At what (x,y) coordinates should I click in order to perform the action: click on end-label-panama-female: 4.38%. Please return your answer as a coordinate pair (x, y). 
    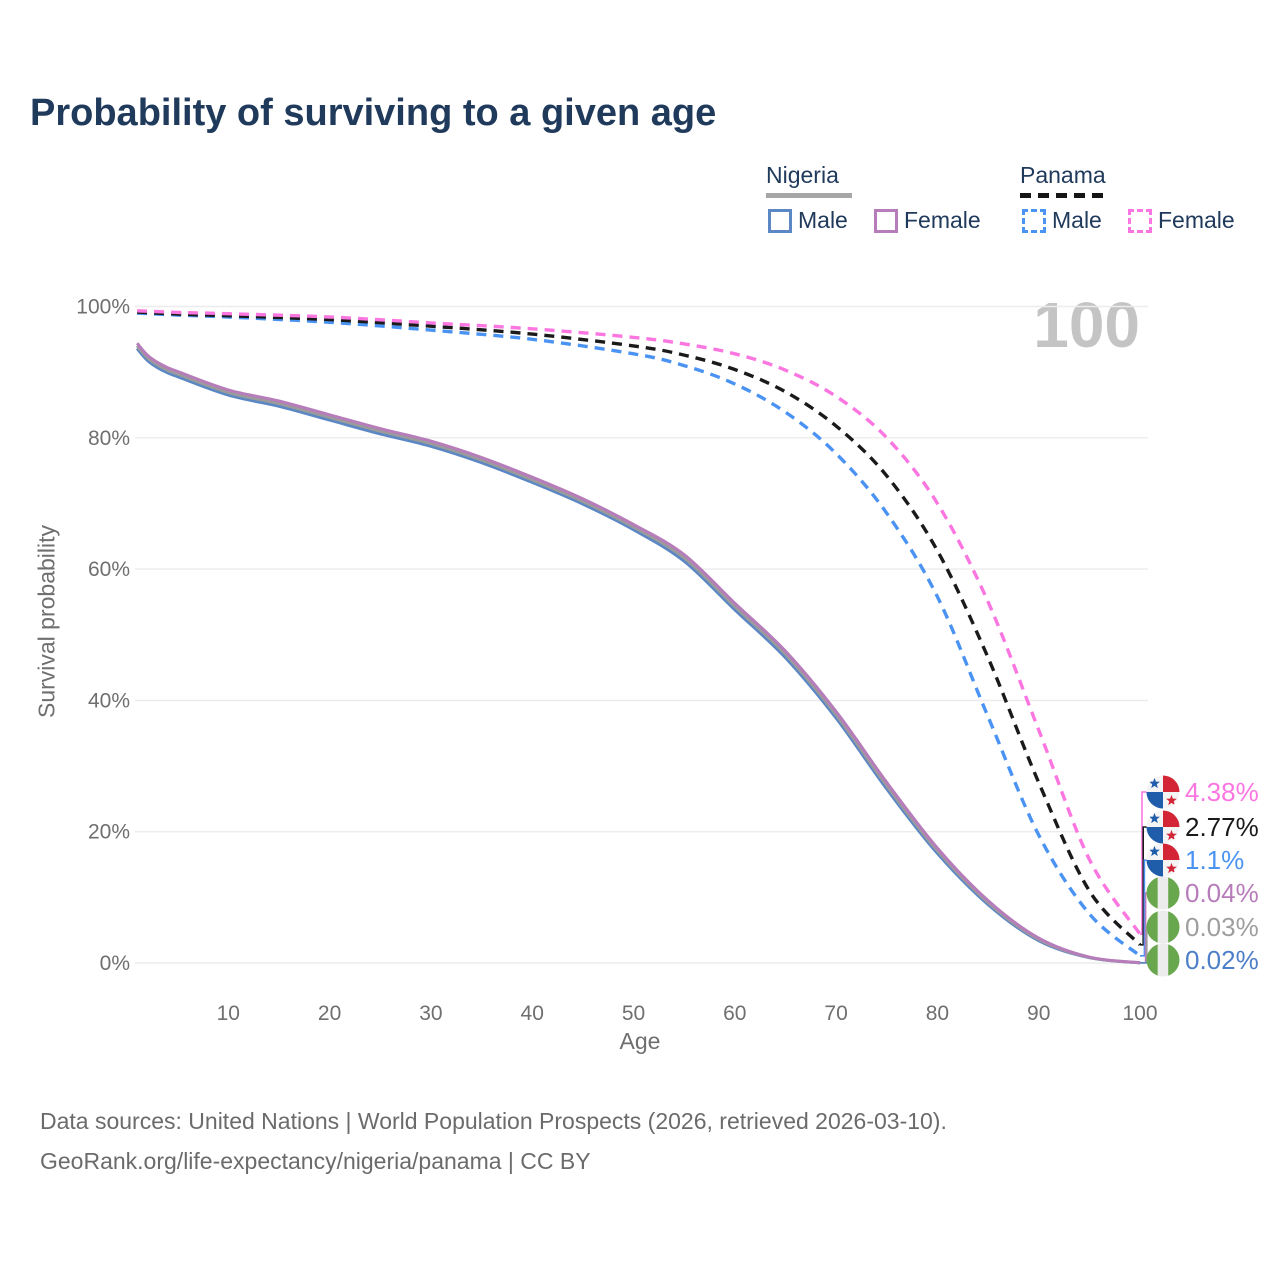
    Looking at the image, I should click on (1202, 792).